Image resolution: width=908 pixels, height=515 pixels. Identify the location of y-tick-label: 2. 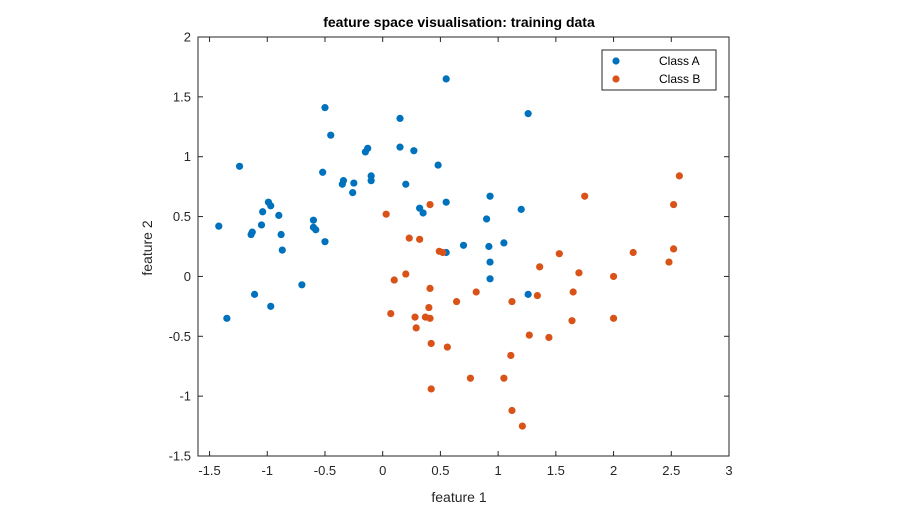
(187, 37).